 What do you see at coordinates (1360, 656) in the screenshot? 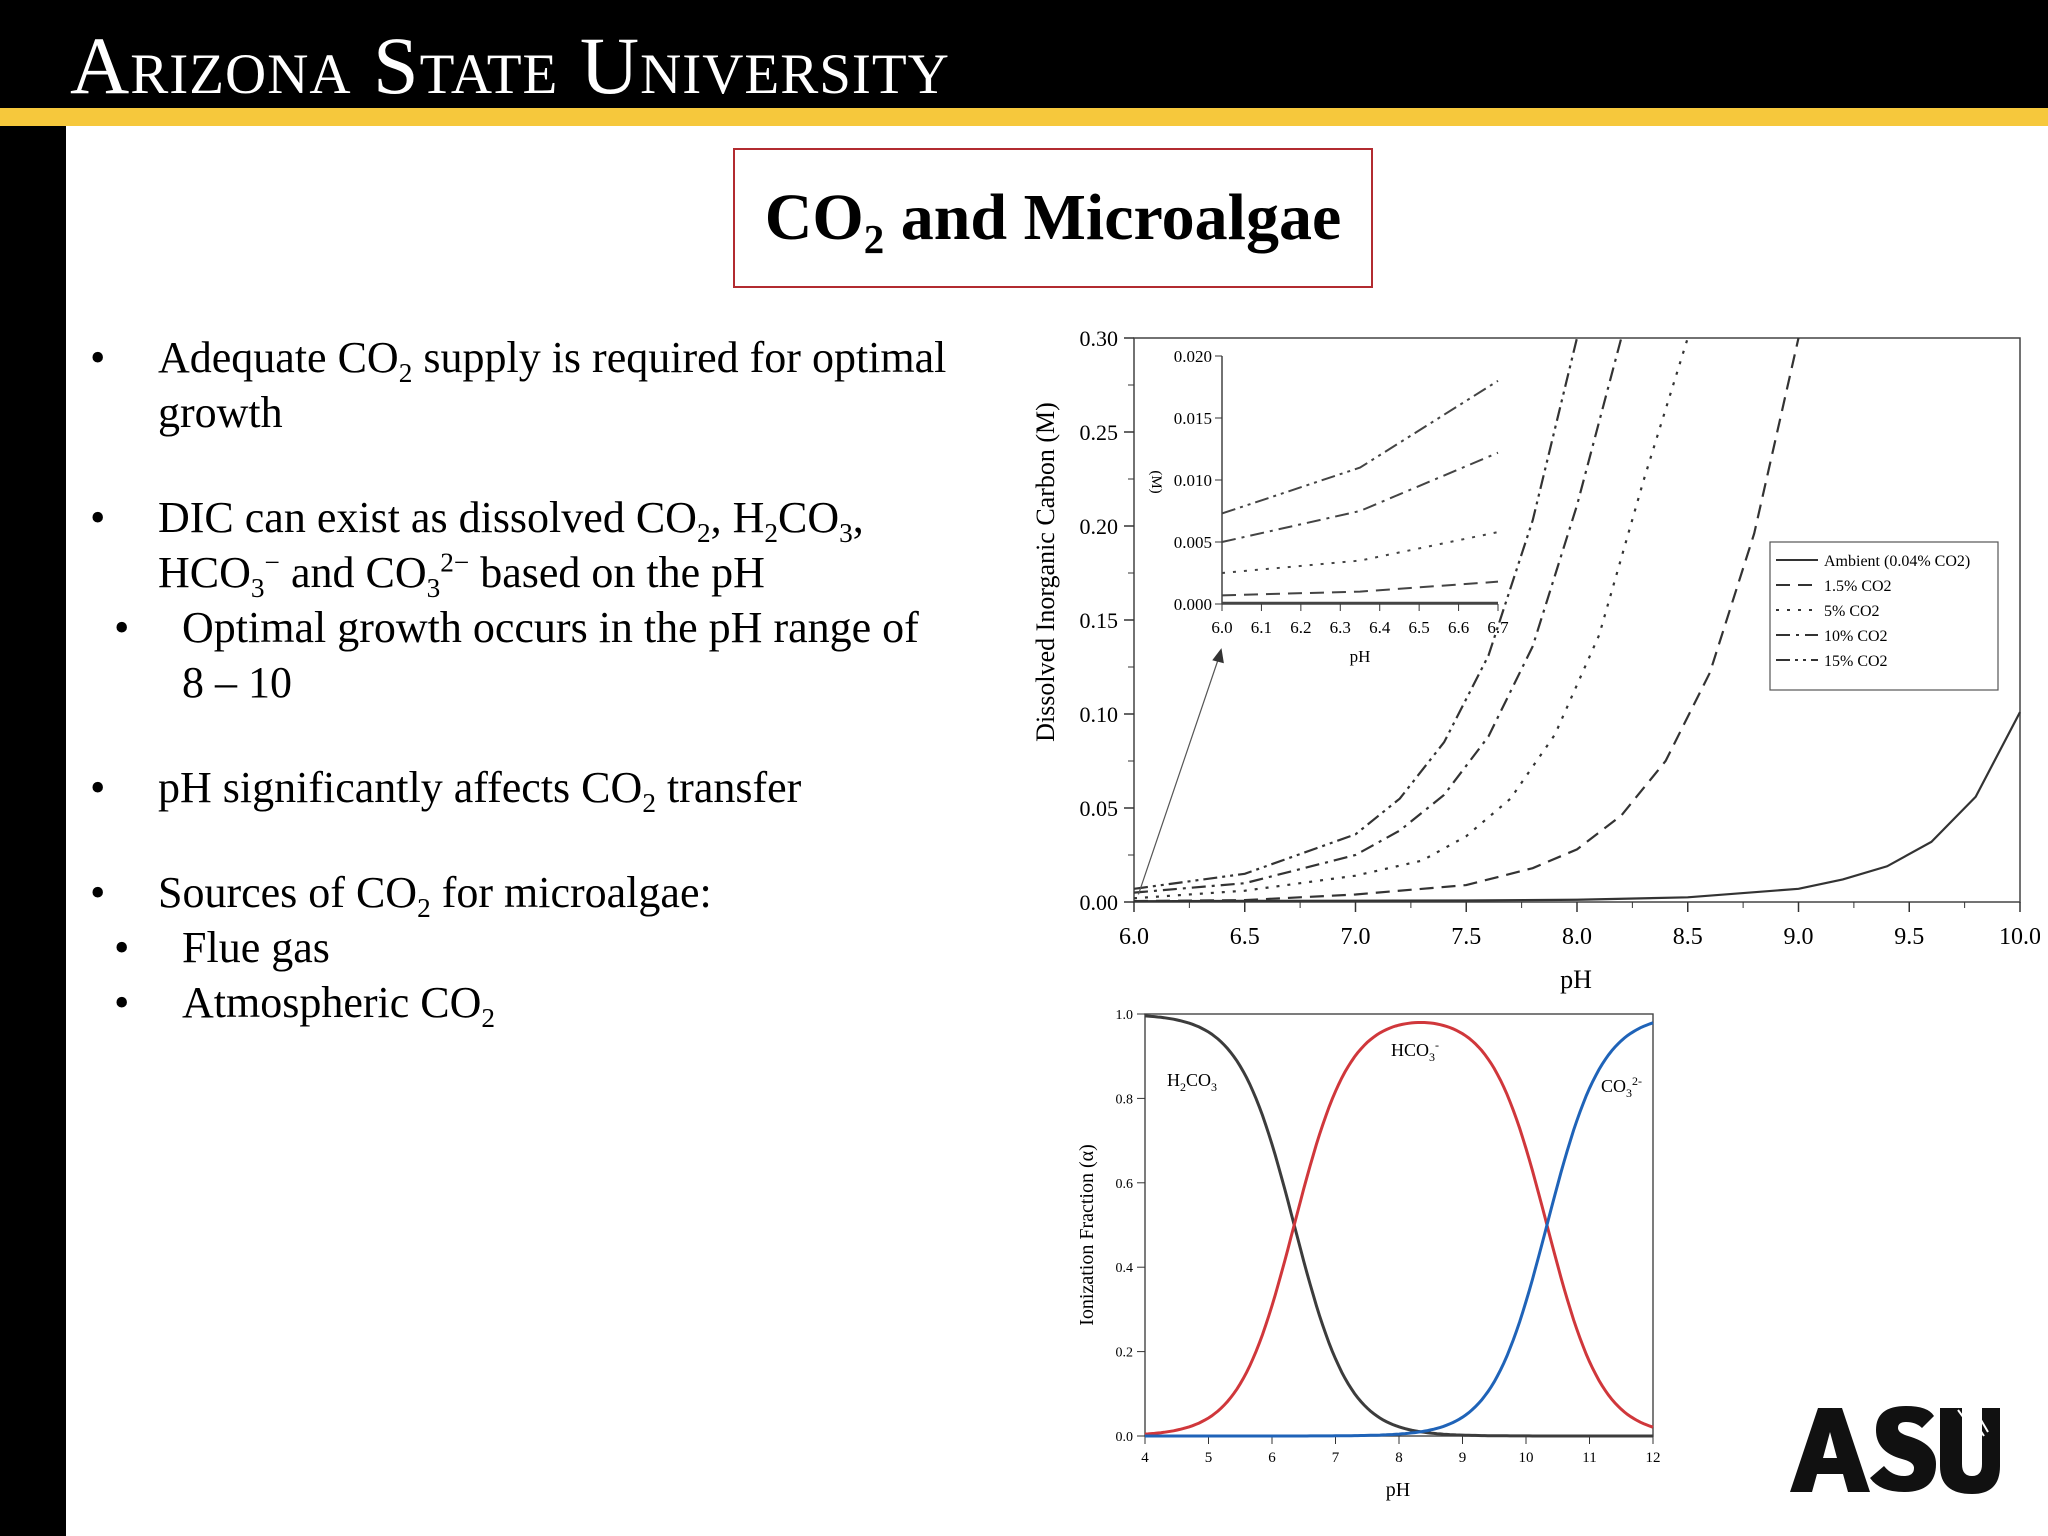
I see `inset-x-axis-label: pH` at bounding box center [1360, 656].